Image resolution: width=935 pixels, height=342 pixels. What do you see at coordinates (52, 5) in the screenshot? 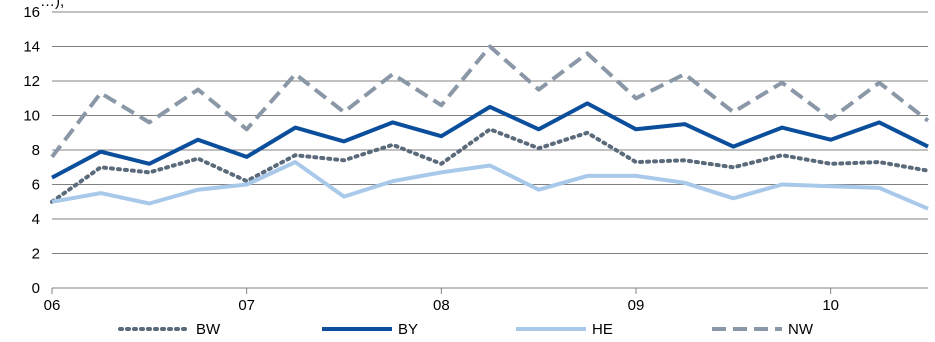
I see `top-label: …),` at bounding box center [52, 5].